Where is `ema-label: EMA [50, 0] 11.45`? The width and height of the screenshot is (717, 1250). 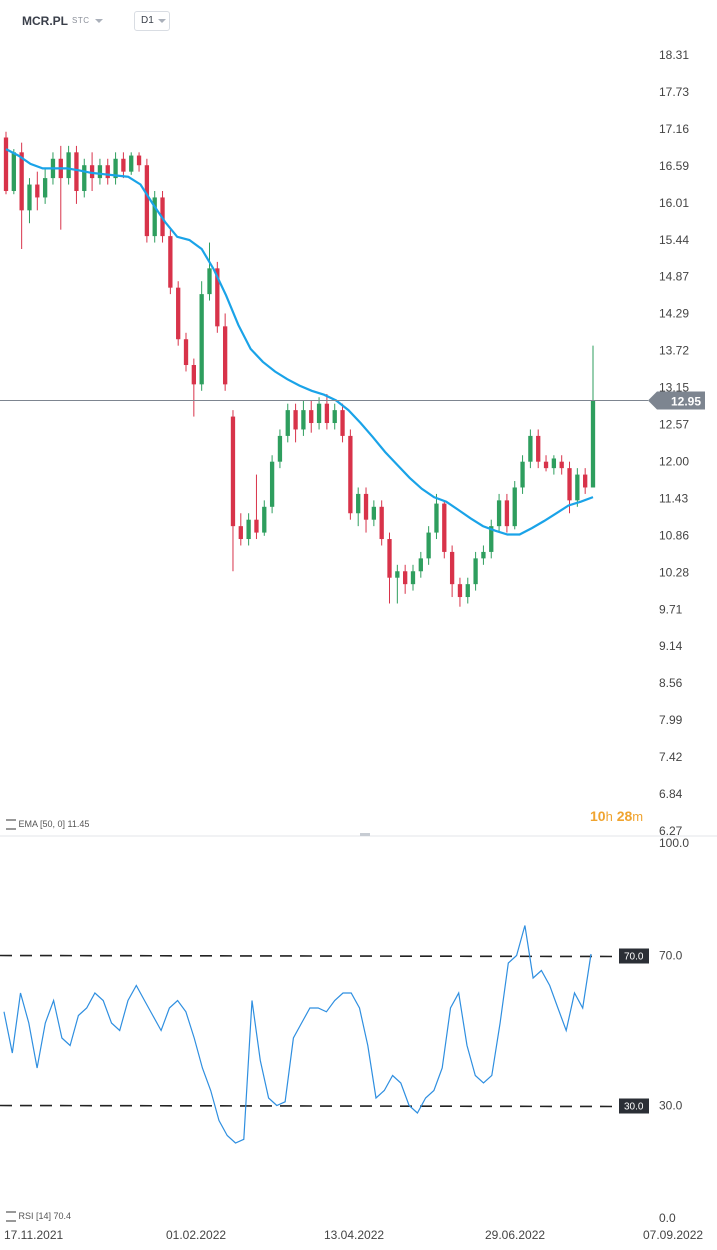
ema-label: EMA [50, 0] 11.45 is located at coordinates (54, 824).